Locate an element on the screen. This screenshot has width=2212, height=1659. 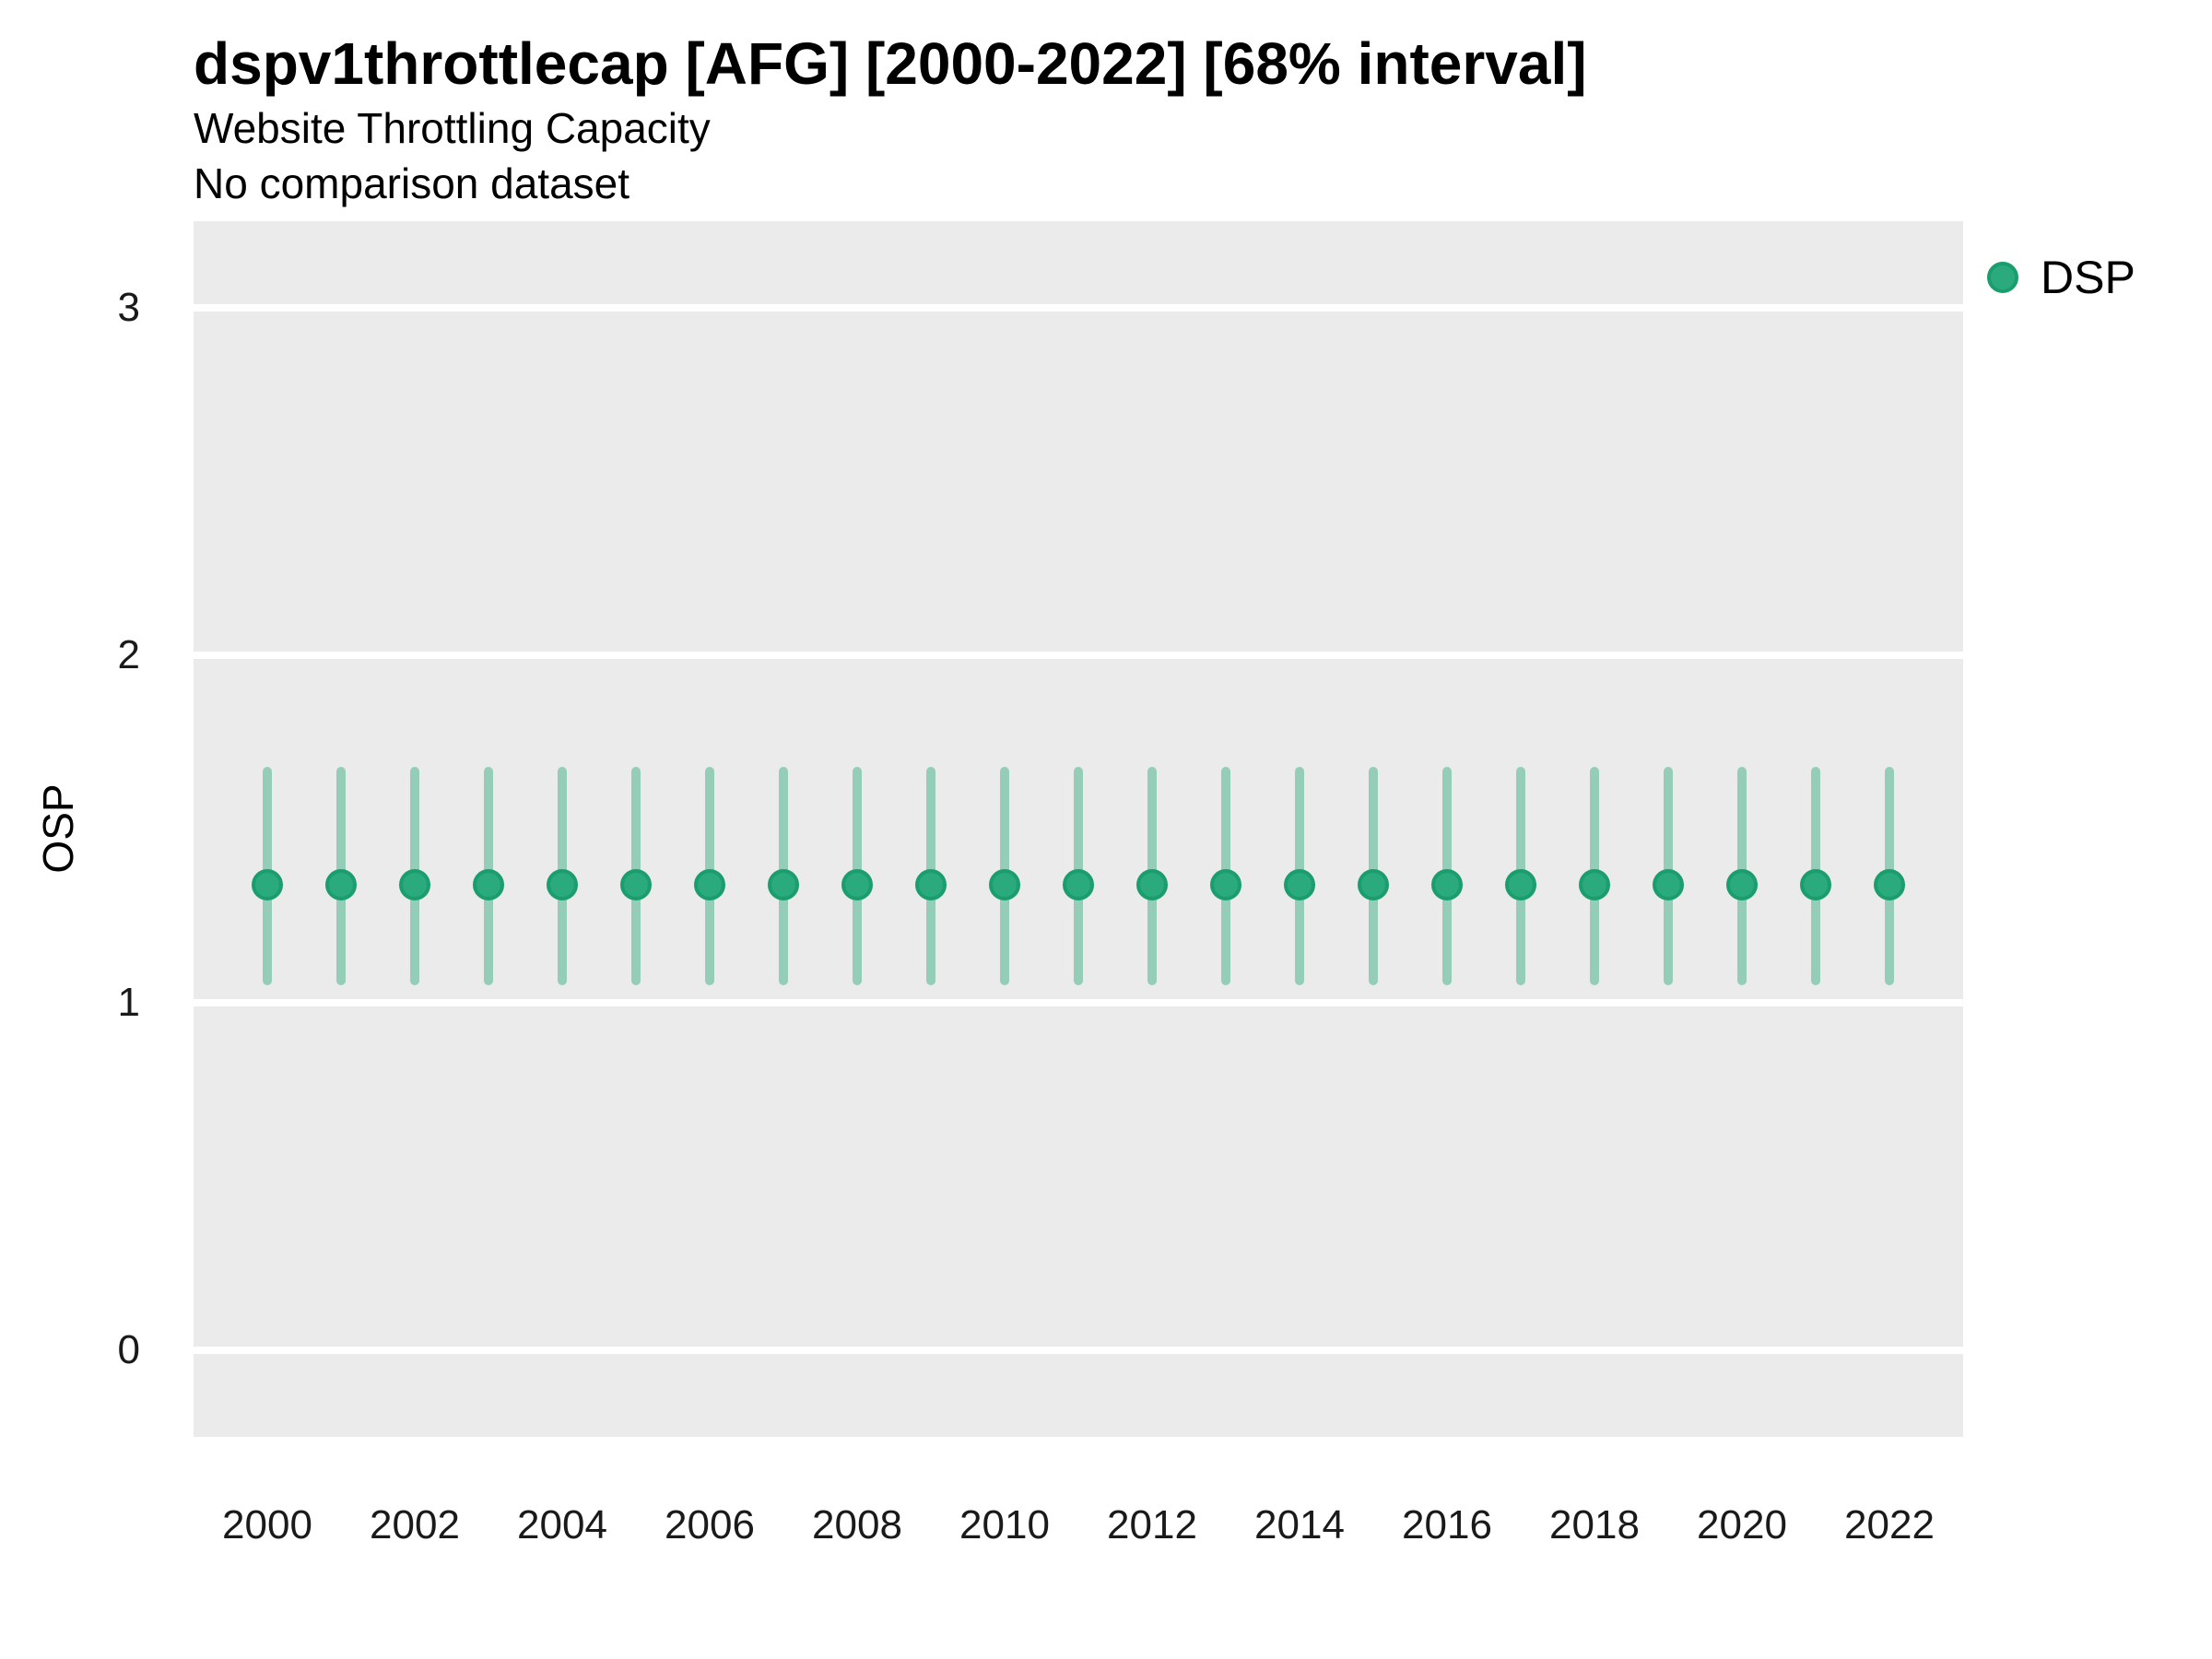
x-tick-label-2018: 2018 is located at coordinates (1594, 1524).